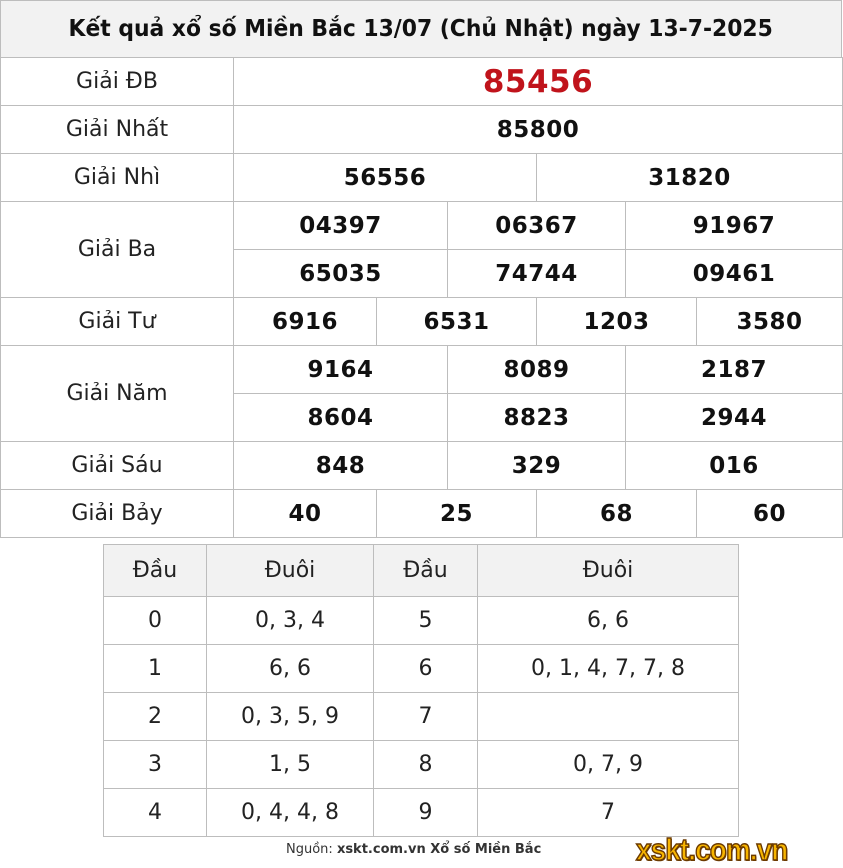 The image size is (843, 868). What do you see at coordinates (117, 177) in the screenshot?
I see `prize-label-nhi: Giải Nhì` at bounding box center [117, 177].